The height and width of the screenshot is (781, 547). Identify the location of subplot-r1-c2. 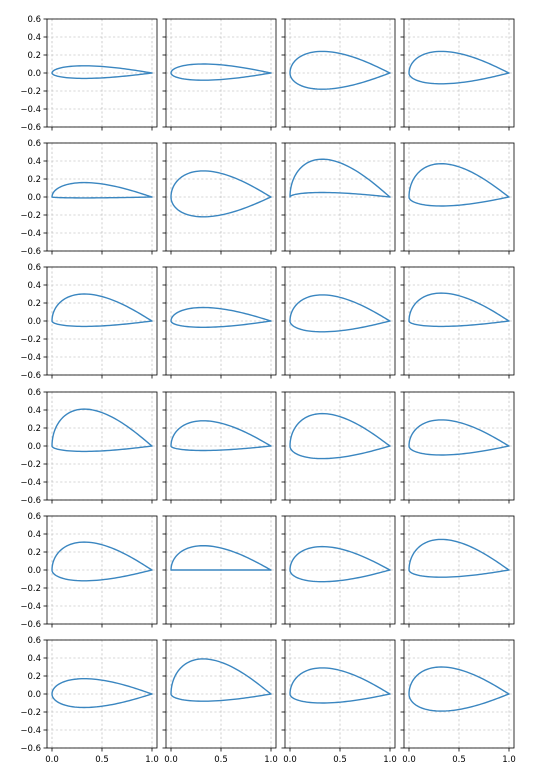
(219, 74).